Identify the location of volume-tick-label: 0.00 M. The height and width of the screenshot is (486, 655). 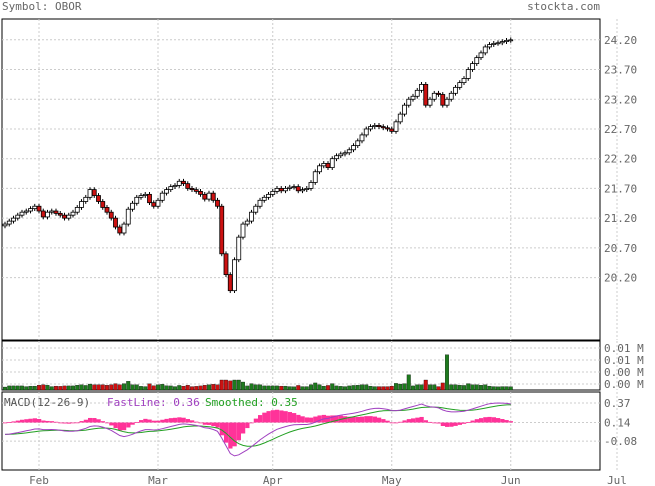
(624, 372).